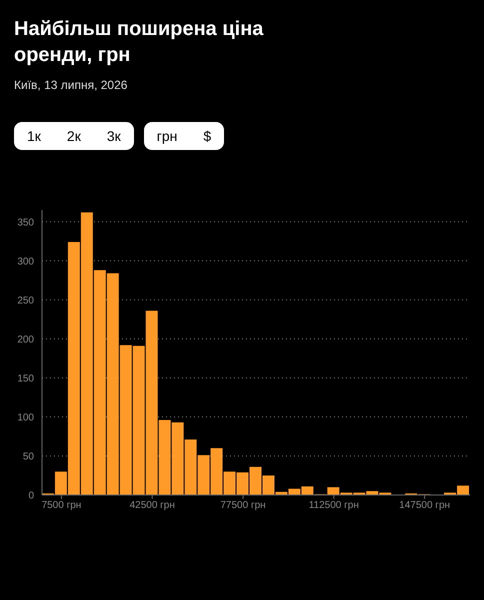 The height and width of the screenshot is (600, 484). I want to click on x-tick-label: 7500 грн, so click(62, 506).